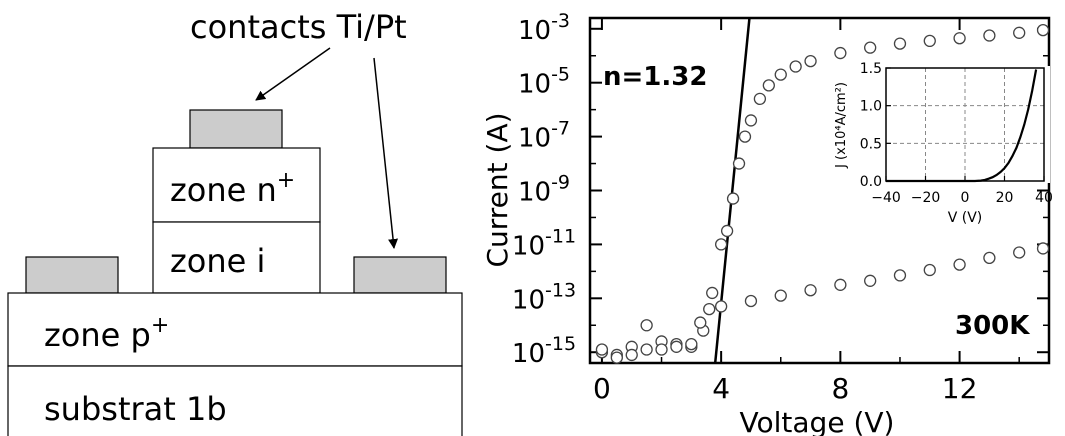  I want to click on inset-curve-group, so click(962, 126).